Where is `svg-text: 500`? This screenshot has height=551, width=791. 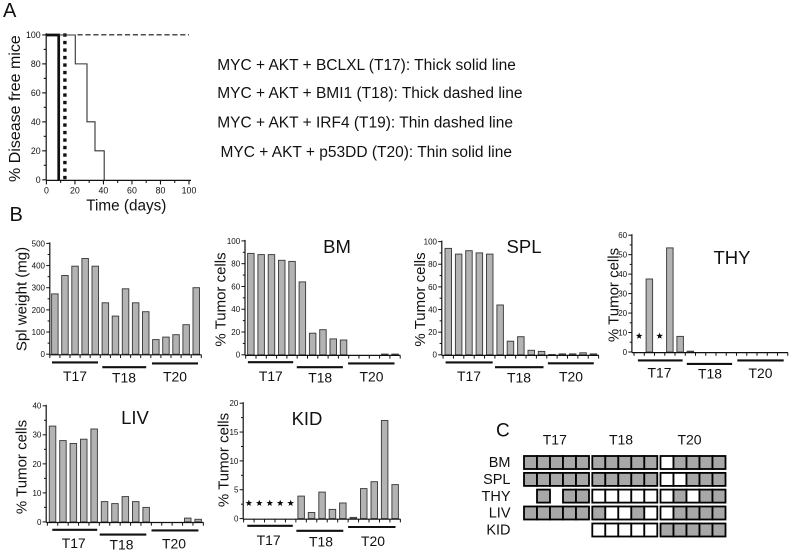
svg-text: 500 is located at coordinates (39, 243).